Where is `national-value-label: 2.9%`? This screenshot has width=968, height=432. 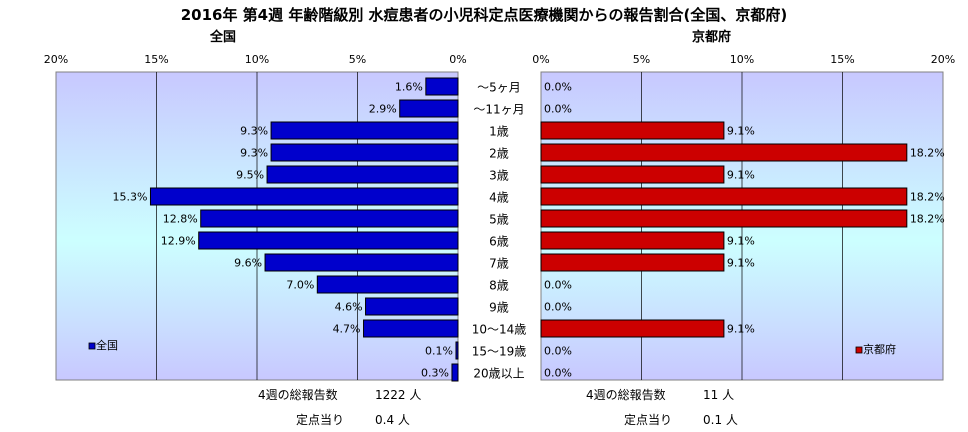
national-value-label: 2.9% is located at coordinates (383, 109).